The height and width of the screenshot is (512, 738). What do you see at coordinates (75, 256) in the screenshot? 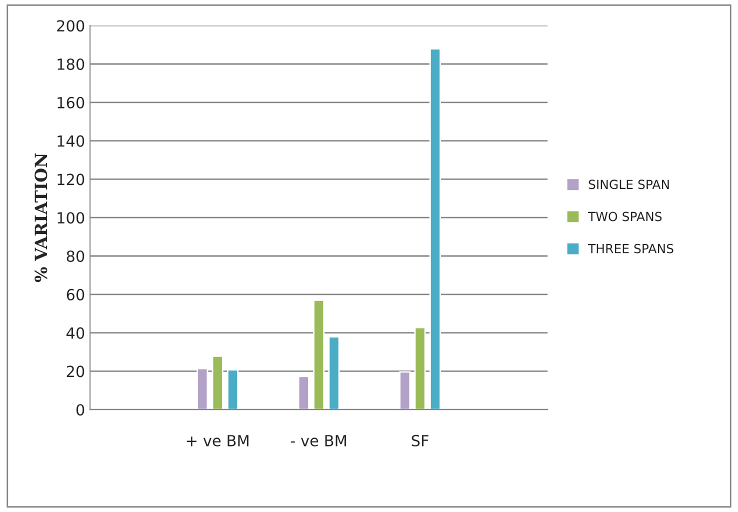
I see `y-tick-label: 80` at bounding box center [75, 256].